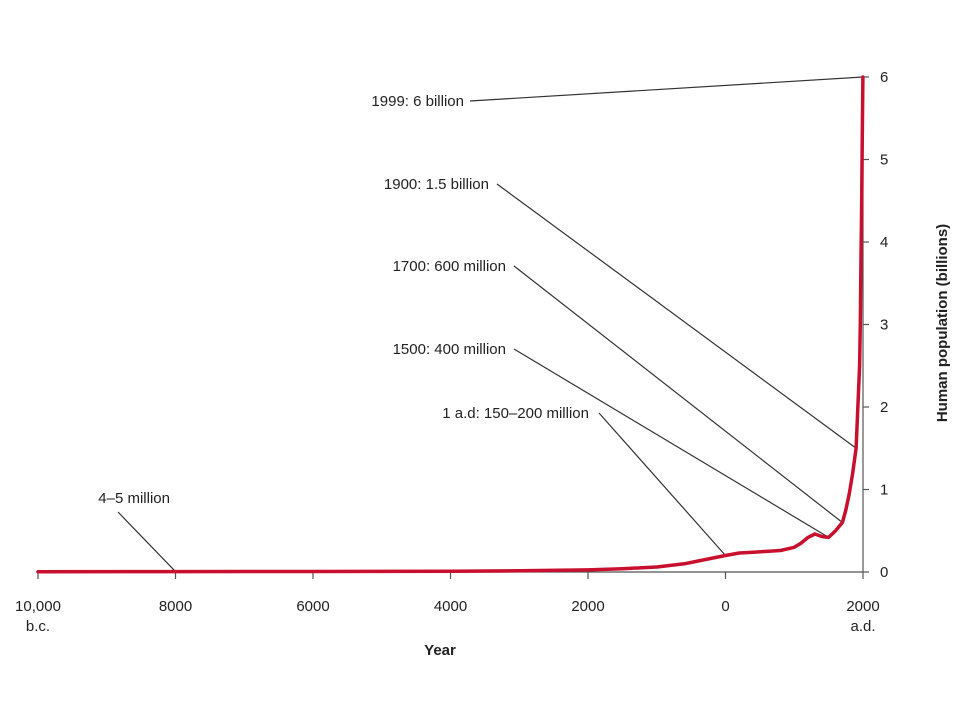  I want to click on annotation-label: 1999: 6 billion, so click(417, 101).